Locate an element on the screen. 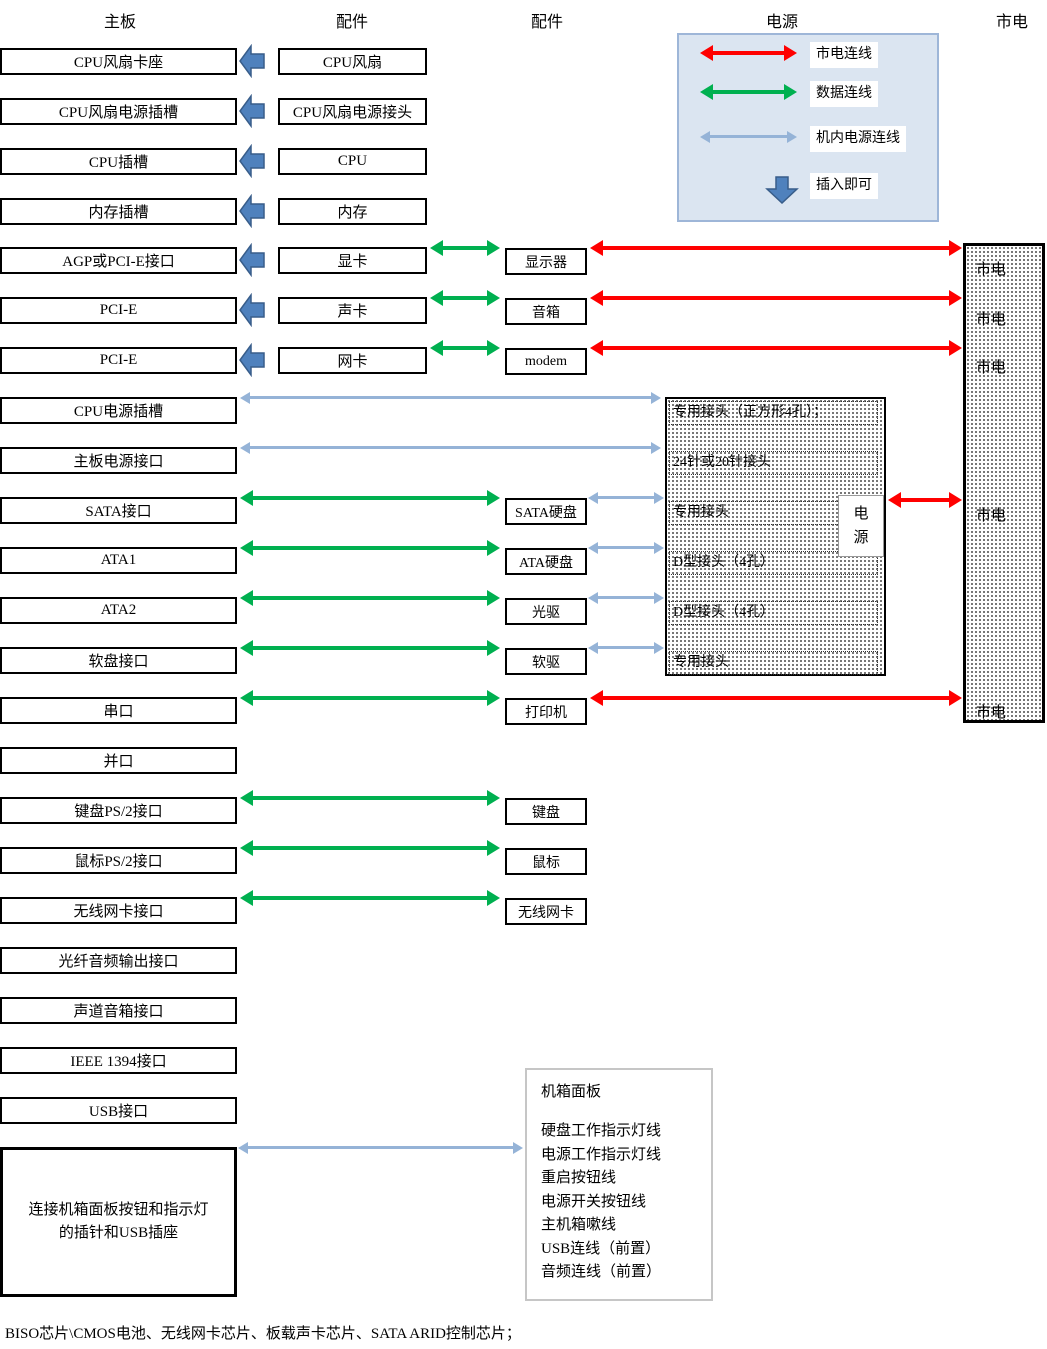  device-box: 无线网卡 is located at coordinates (546, 911).